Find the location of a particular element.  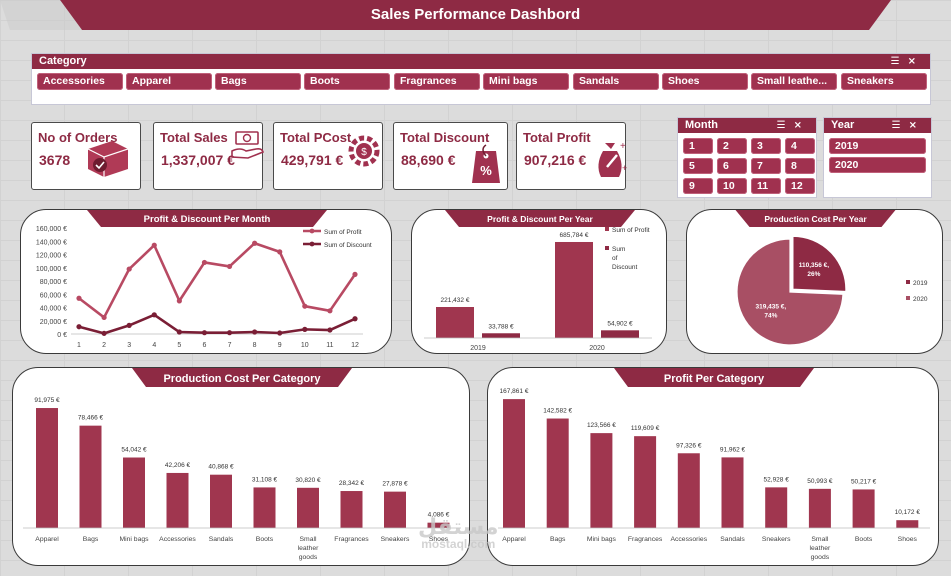

month-chip: 10 is located at coordinates (732, 186).